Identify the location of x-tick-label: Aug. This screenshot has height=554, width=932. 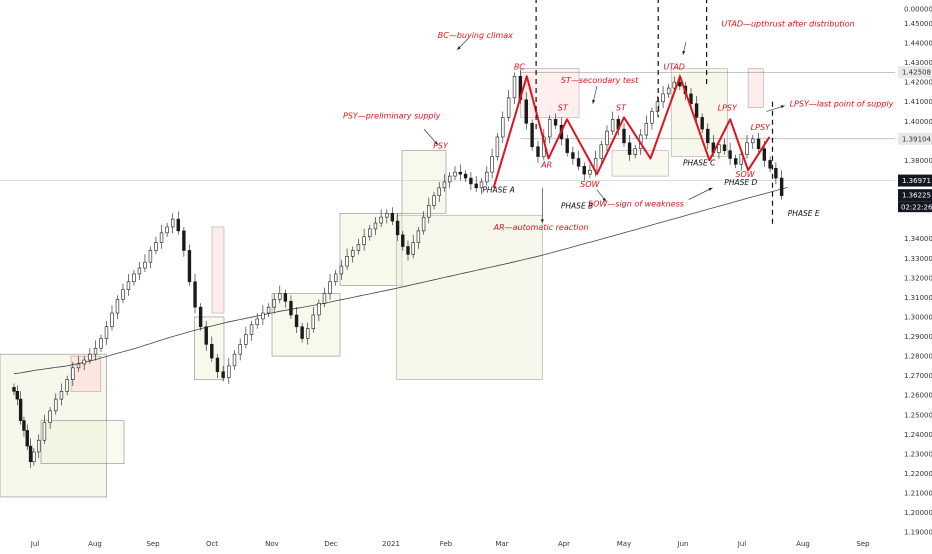
(95, 544).